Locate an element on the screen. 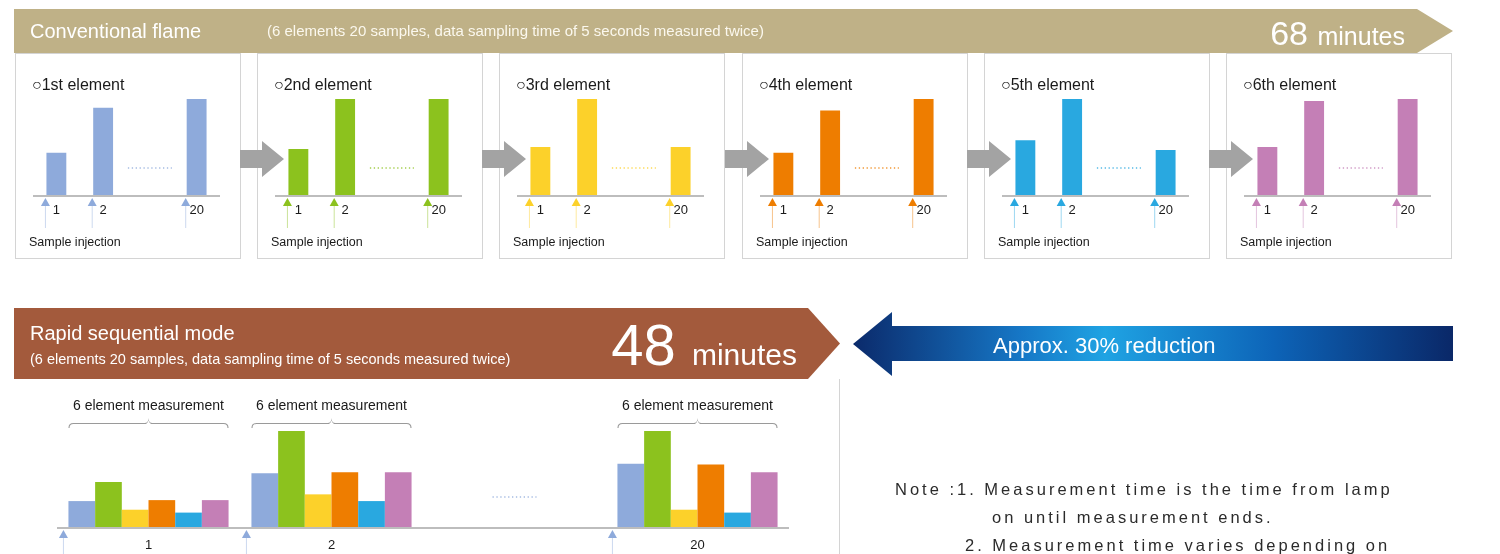  chart-title: ○2nd element is located at coordinates (323, 84).